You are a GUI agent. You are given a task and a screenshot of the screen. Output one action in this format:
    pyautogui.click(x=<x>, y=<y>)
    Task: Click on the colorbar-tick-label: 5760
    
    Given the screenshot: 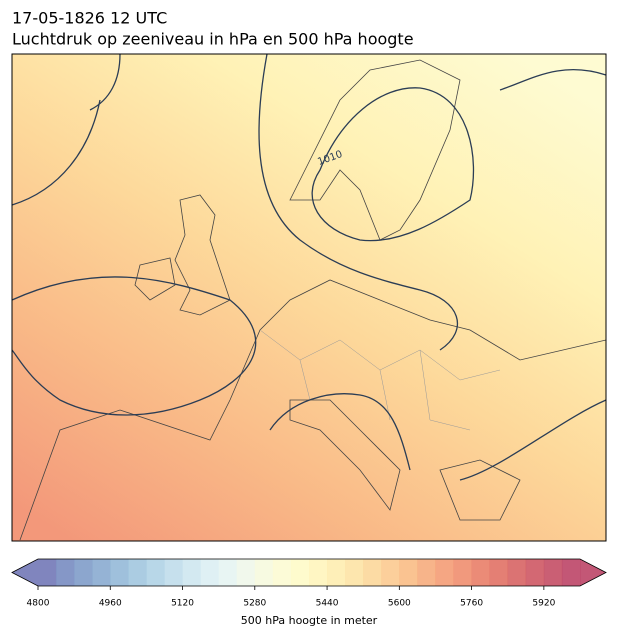 What is the action you would take?
    pyautogui.click(x=471, y=604)
    